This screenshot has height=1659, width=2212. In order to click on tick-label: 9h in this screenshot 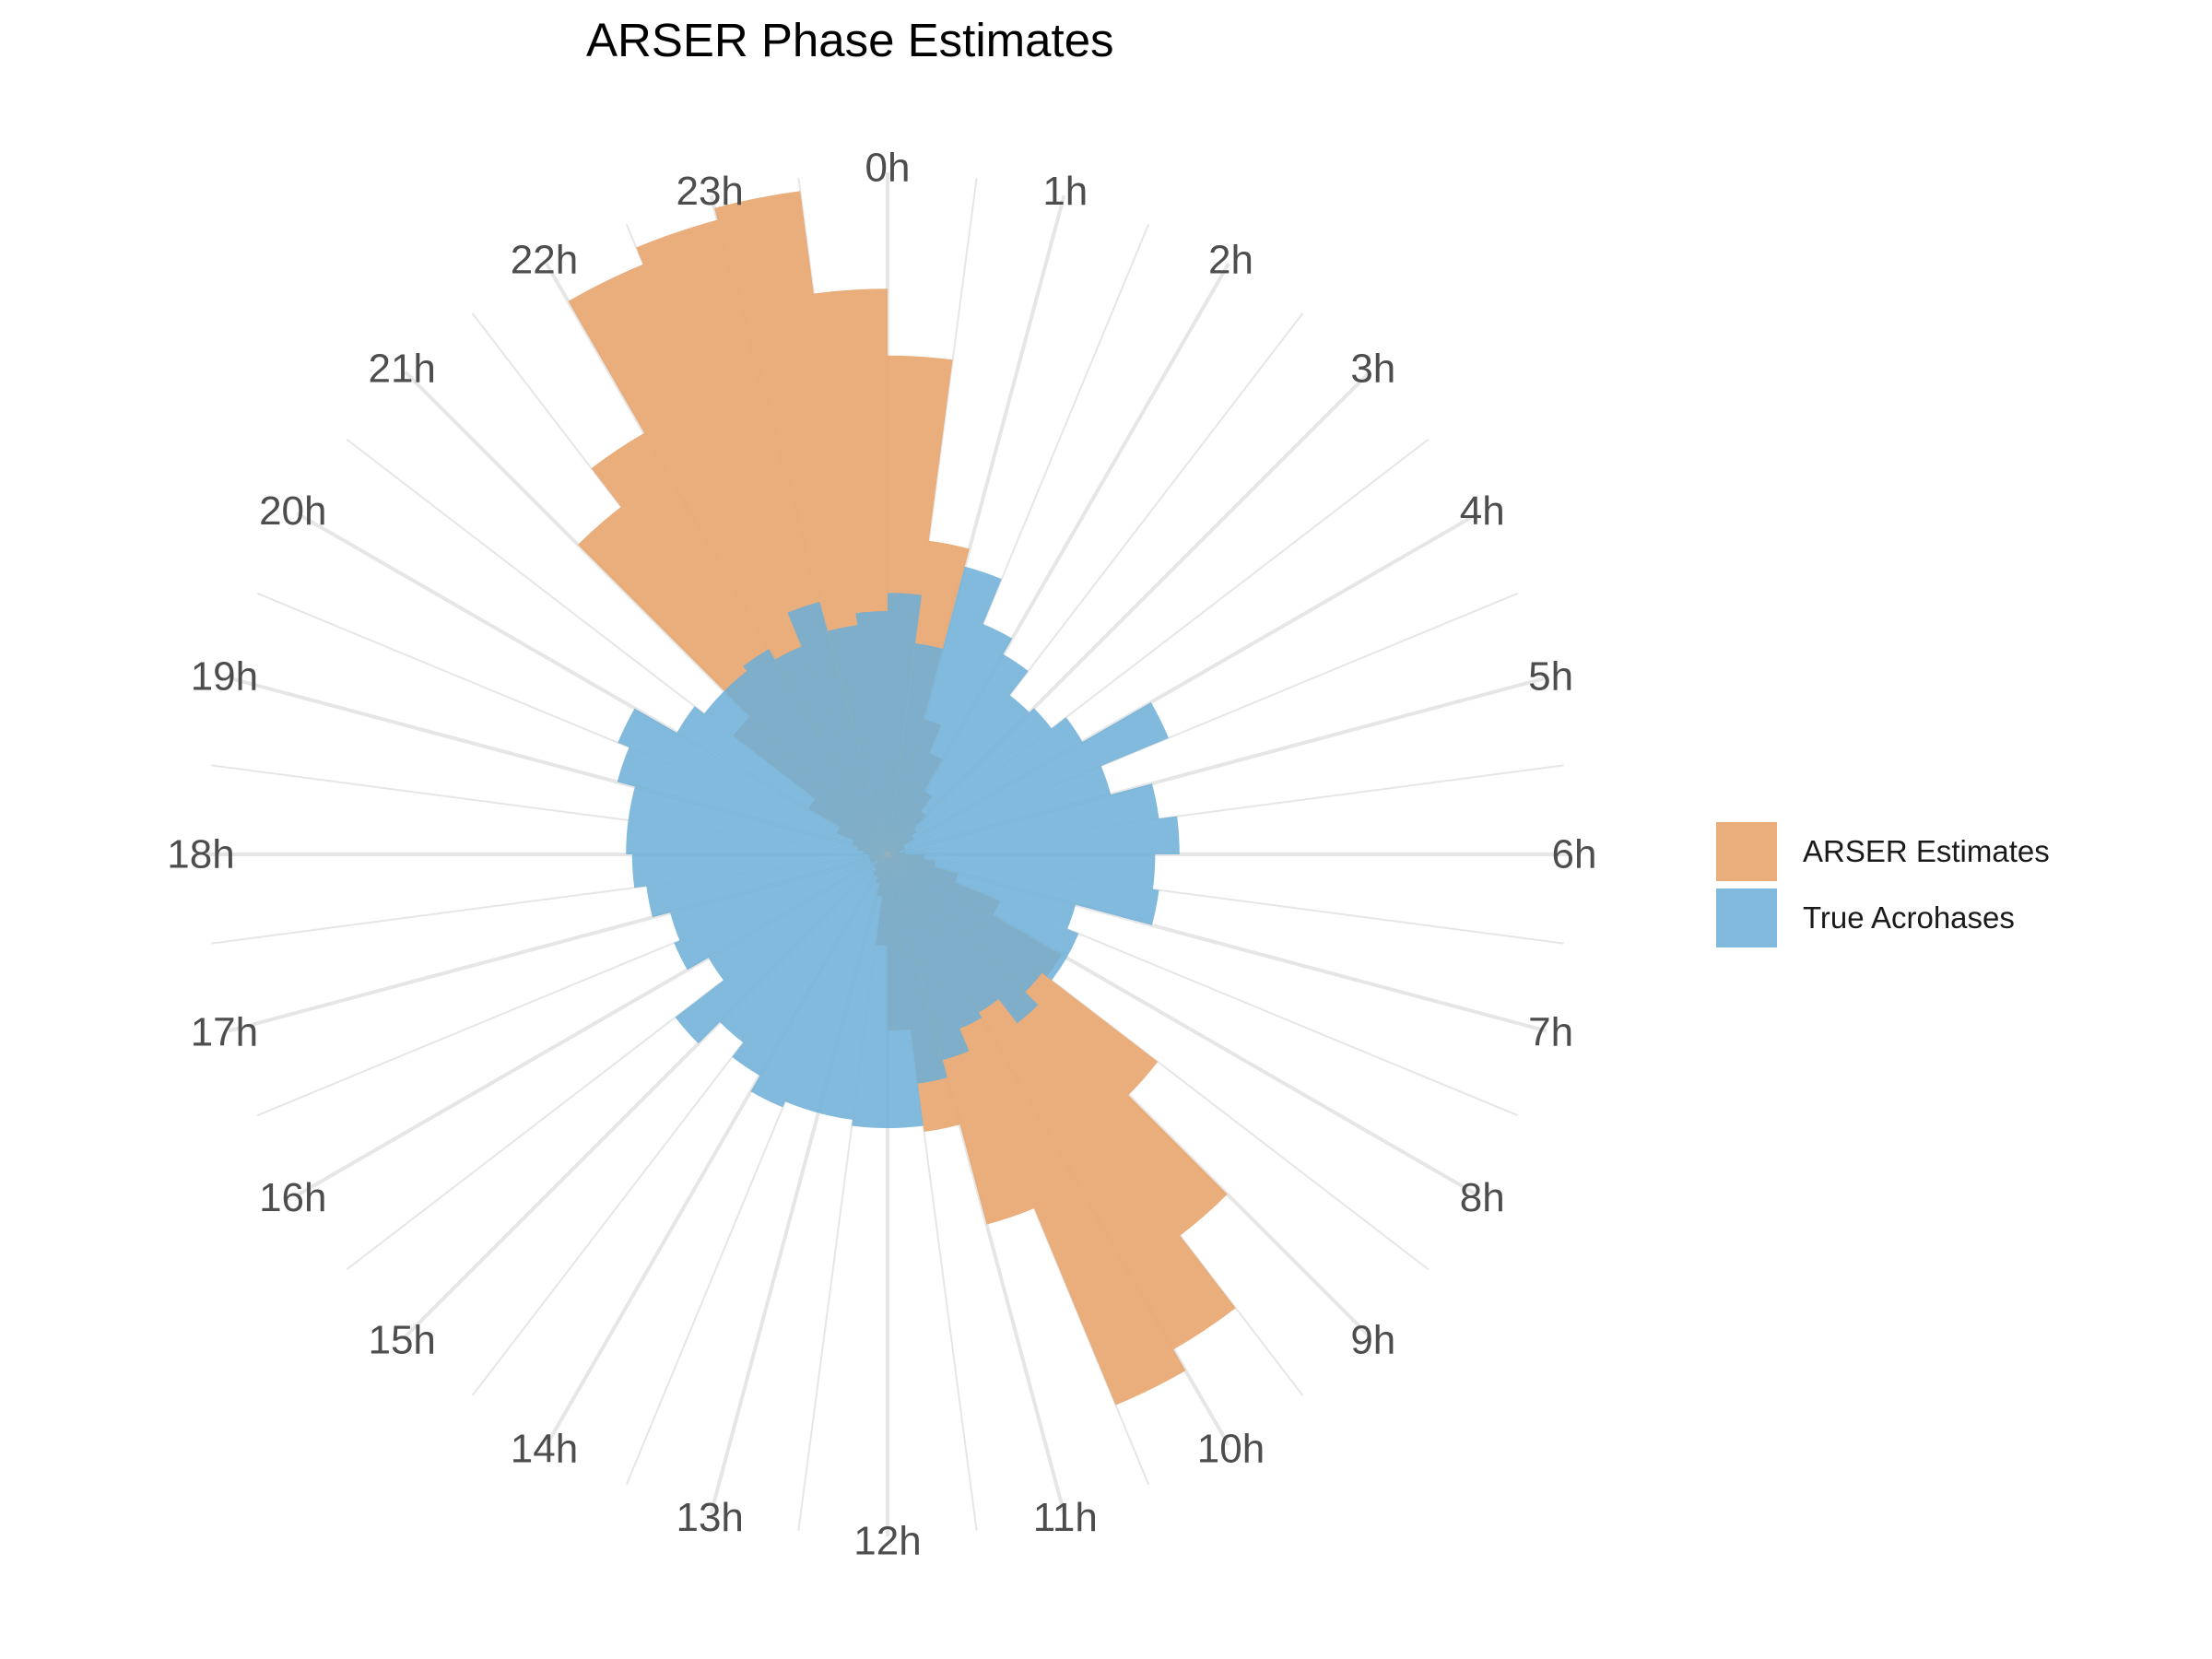, I will do `click(1372, 1339)`.